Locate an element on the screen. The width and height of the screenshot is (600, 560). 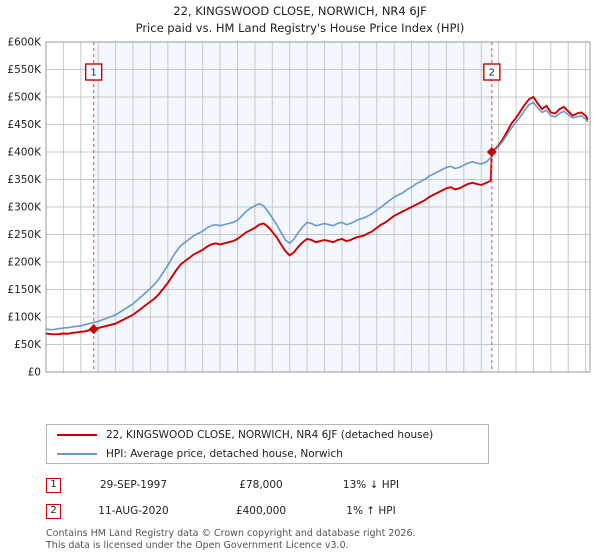
legend-swatch-red-icon is located at coordinates (77, 434).